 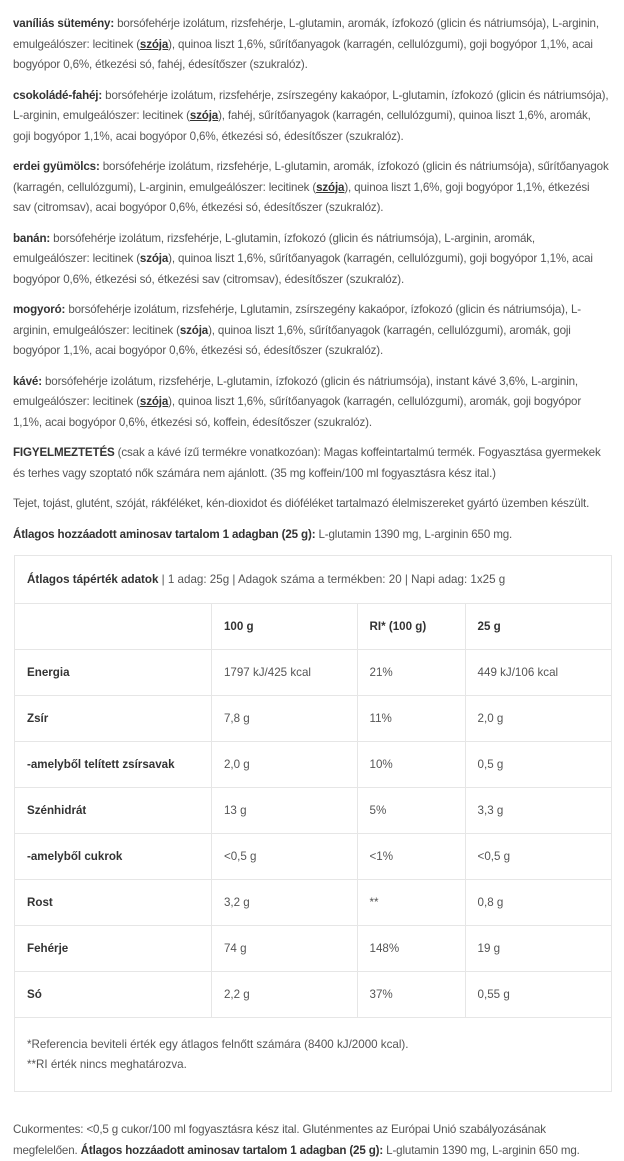 I want to click on nutrient-name: Szénhidrát, so click(x=113, y=810).